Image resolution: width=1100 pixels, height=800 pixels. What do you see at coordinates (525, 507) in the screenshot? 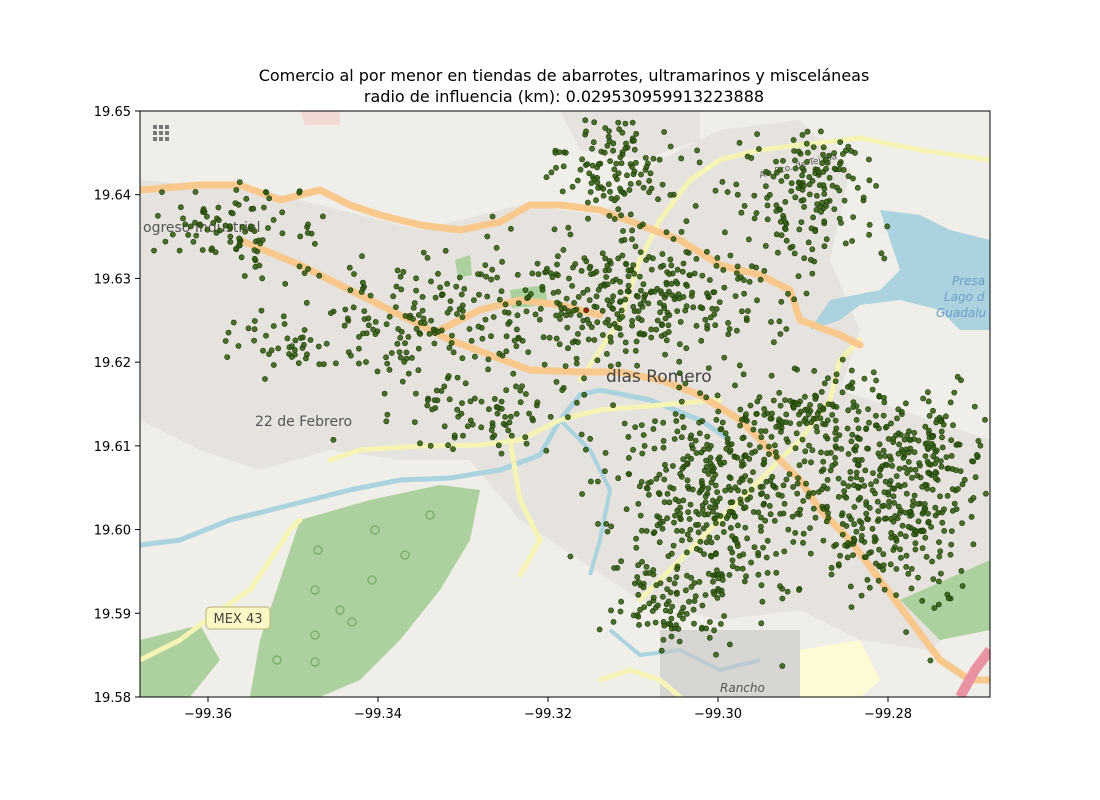
I see `secondary-road` at bounding box center [525, 507].